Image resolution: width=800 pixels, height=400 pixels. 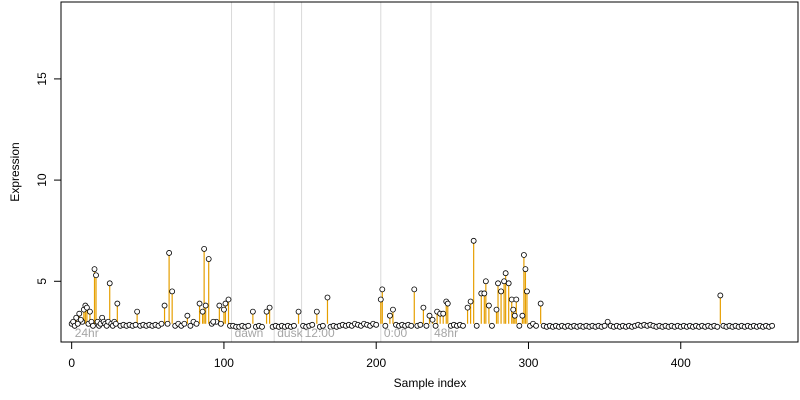 What do you see at coordinates (48, 178) in the screenshot?
I see `y-axis: 5 10 15` at bounding box center [48, 178].